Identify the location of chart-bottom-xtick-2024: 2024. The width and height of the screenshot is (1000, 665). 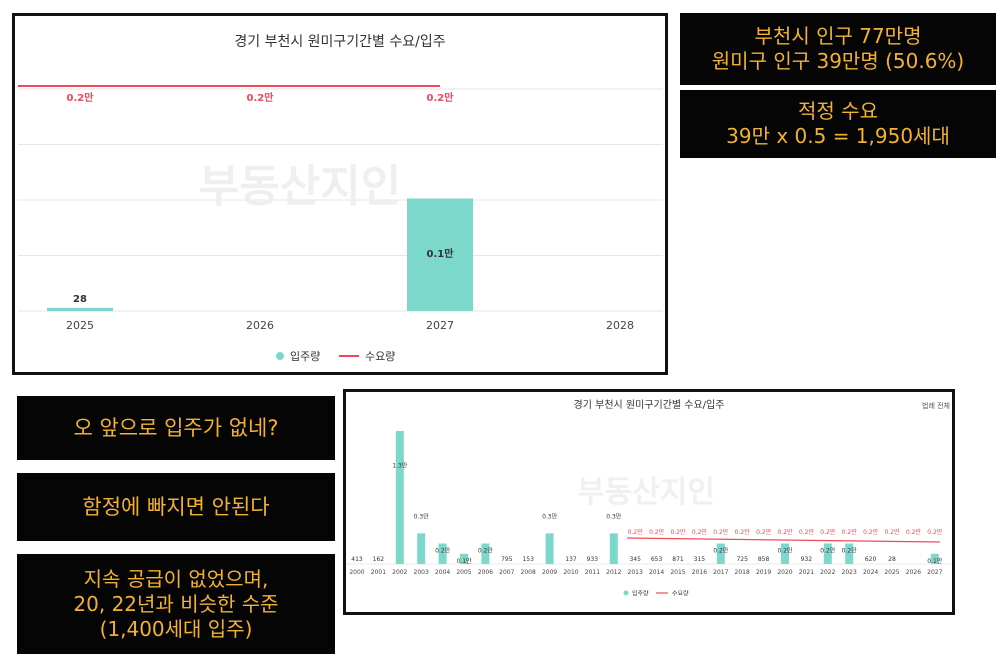
(870, 572).